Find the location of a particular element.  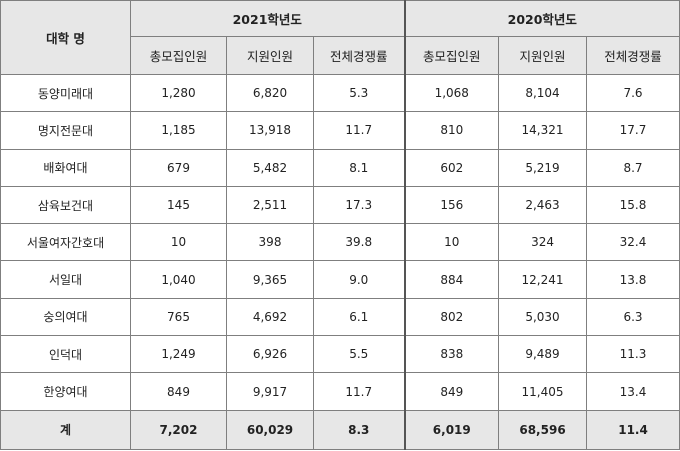

college-name-cell: 서울여자간호대 is located at coordinates (65, 242).